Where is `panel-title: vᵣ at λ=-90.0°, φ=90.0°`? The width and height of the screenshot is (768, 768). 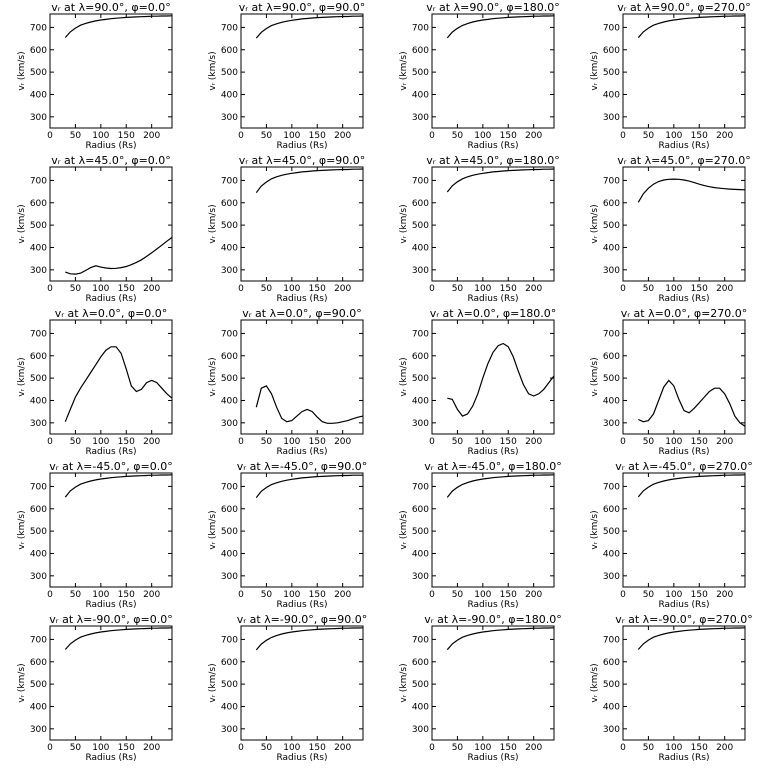
panel-title: vᵣ at λ=-90.0°, φ=90.0° is located at coordinates (302, 619).